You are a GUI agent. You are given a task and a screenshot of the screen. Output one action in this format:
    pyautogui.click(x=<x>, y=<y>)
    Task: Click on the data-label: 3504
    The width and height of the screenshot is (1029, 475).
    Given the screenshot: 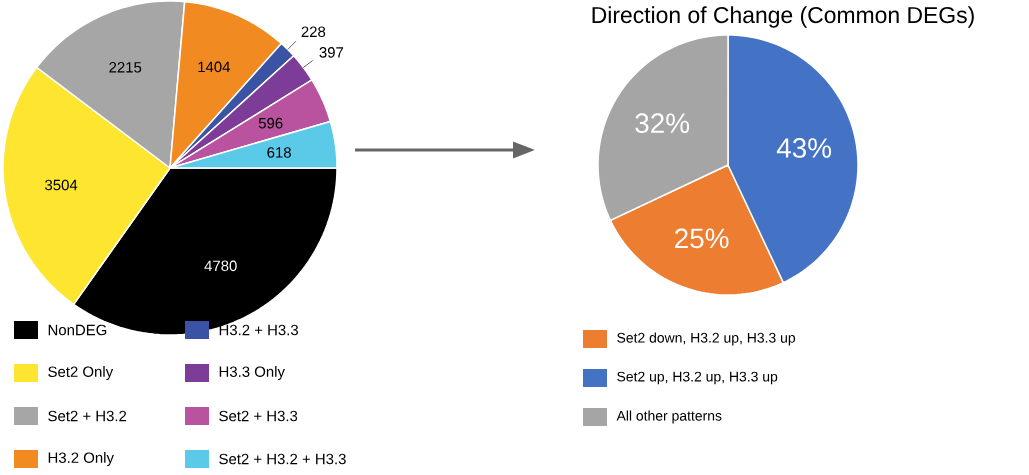 What is the action you would take?
    pyautogui.click(x=61, y=185)
    